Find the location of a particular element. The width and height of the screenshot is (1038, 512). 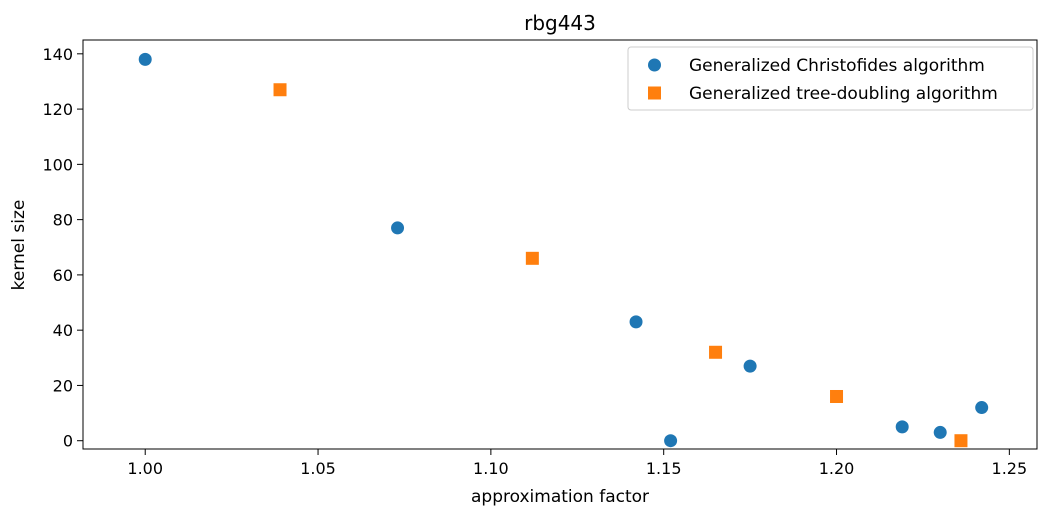

y-tick-label: 0 is located at coordinates (68, 441).